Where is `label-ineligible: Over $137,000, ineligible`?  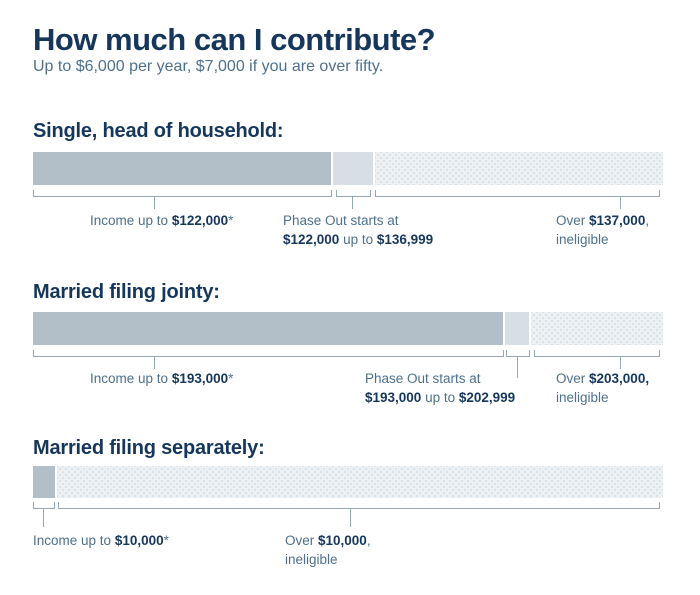 label-ineligible: Over $137,000, ineligible is located at coordinates (603, 230).